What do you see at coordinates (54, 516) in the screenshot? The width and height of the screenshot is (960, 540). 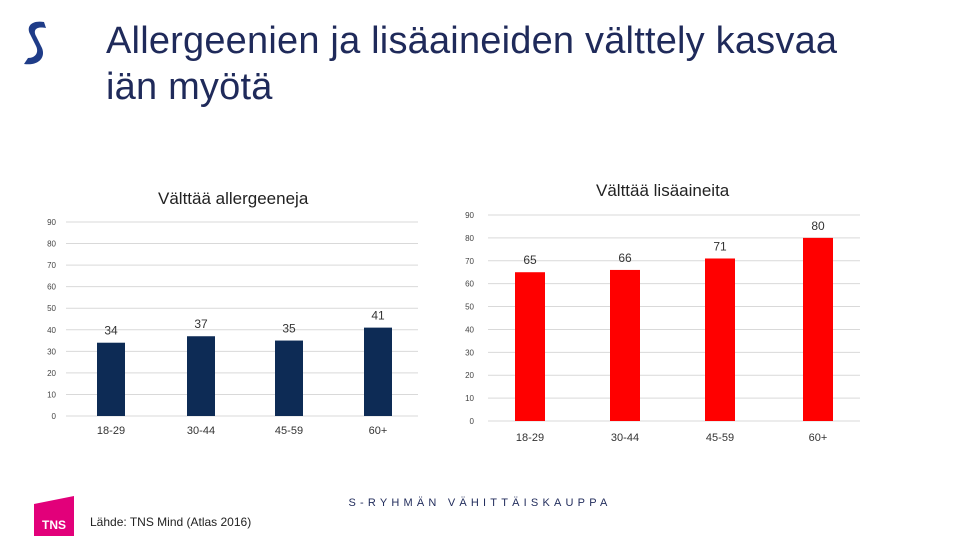 I see `tns-logo-icon: TNS` at bounding box center [54, 516].